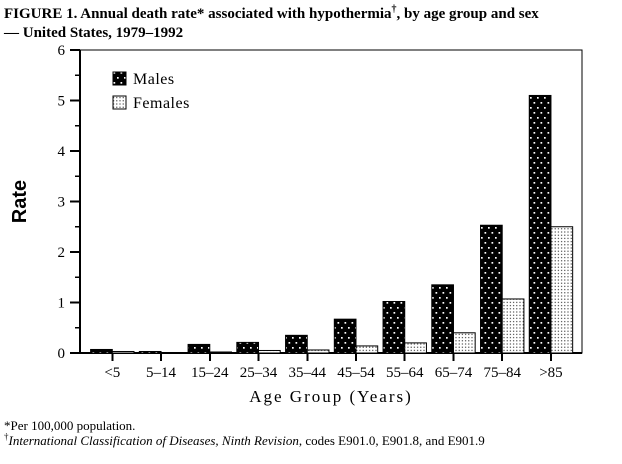 Image resolution: width=622 pixels, height=464 pixels. I want to click on footnote-population: *Per 100,000 population., so click(70, 425).